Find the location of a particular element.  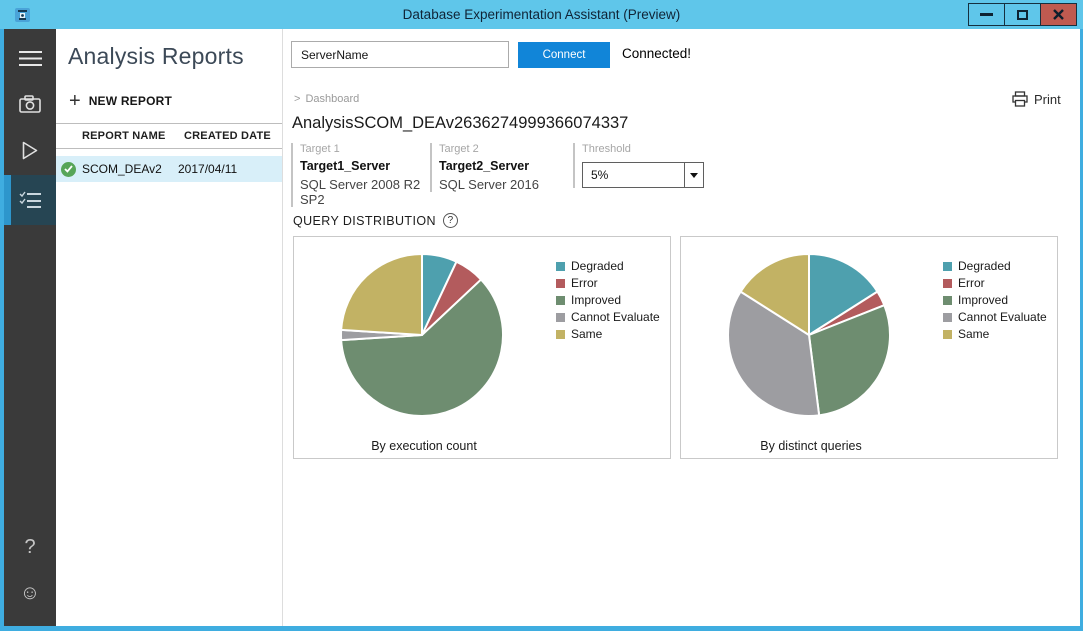

nav-item-help: ? is located at coordinates (30, 547).